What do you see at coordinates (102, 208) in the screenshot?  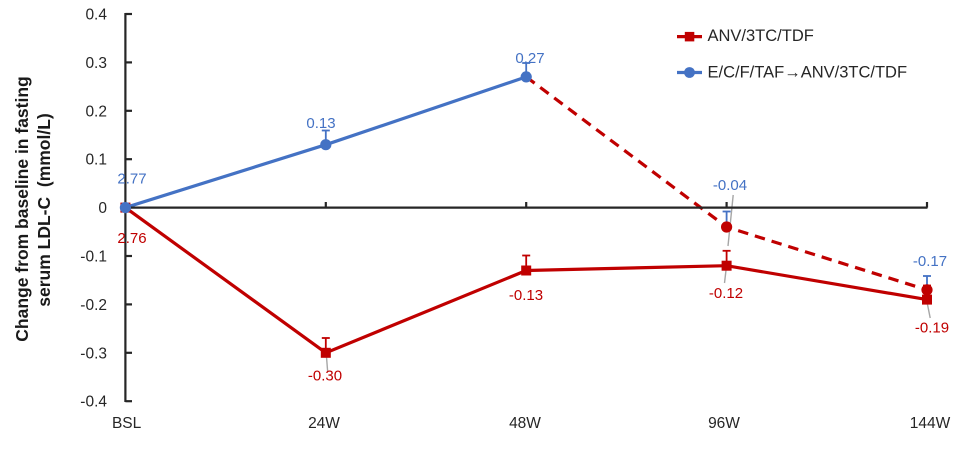 I see `svg-text: 0` at bounding box center [102, 208].